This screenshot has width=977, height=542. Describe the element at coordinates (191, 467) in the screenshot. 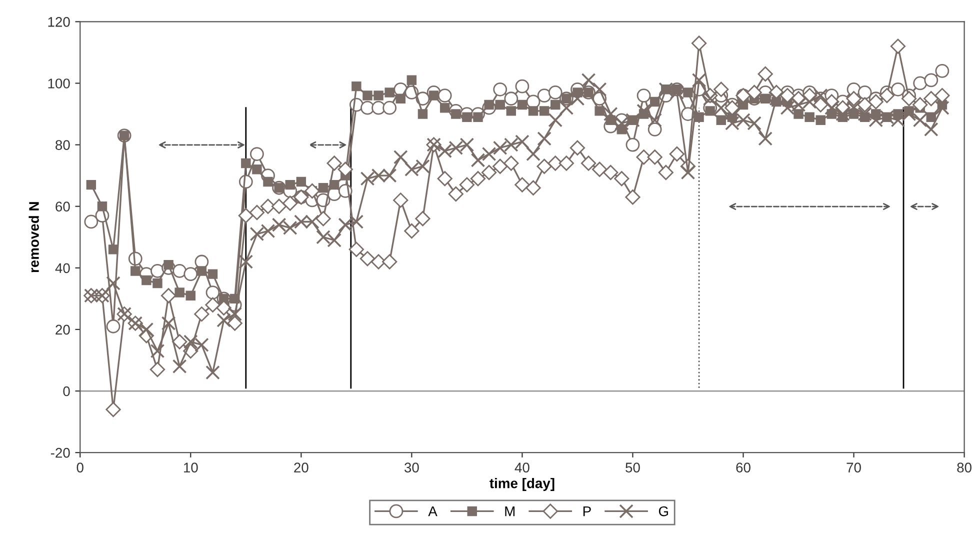

I see `x-tick-label: 10` at that location.